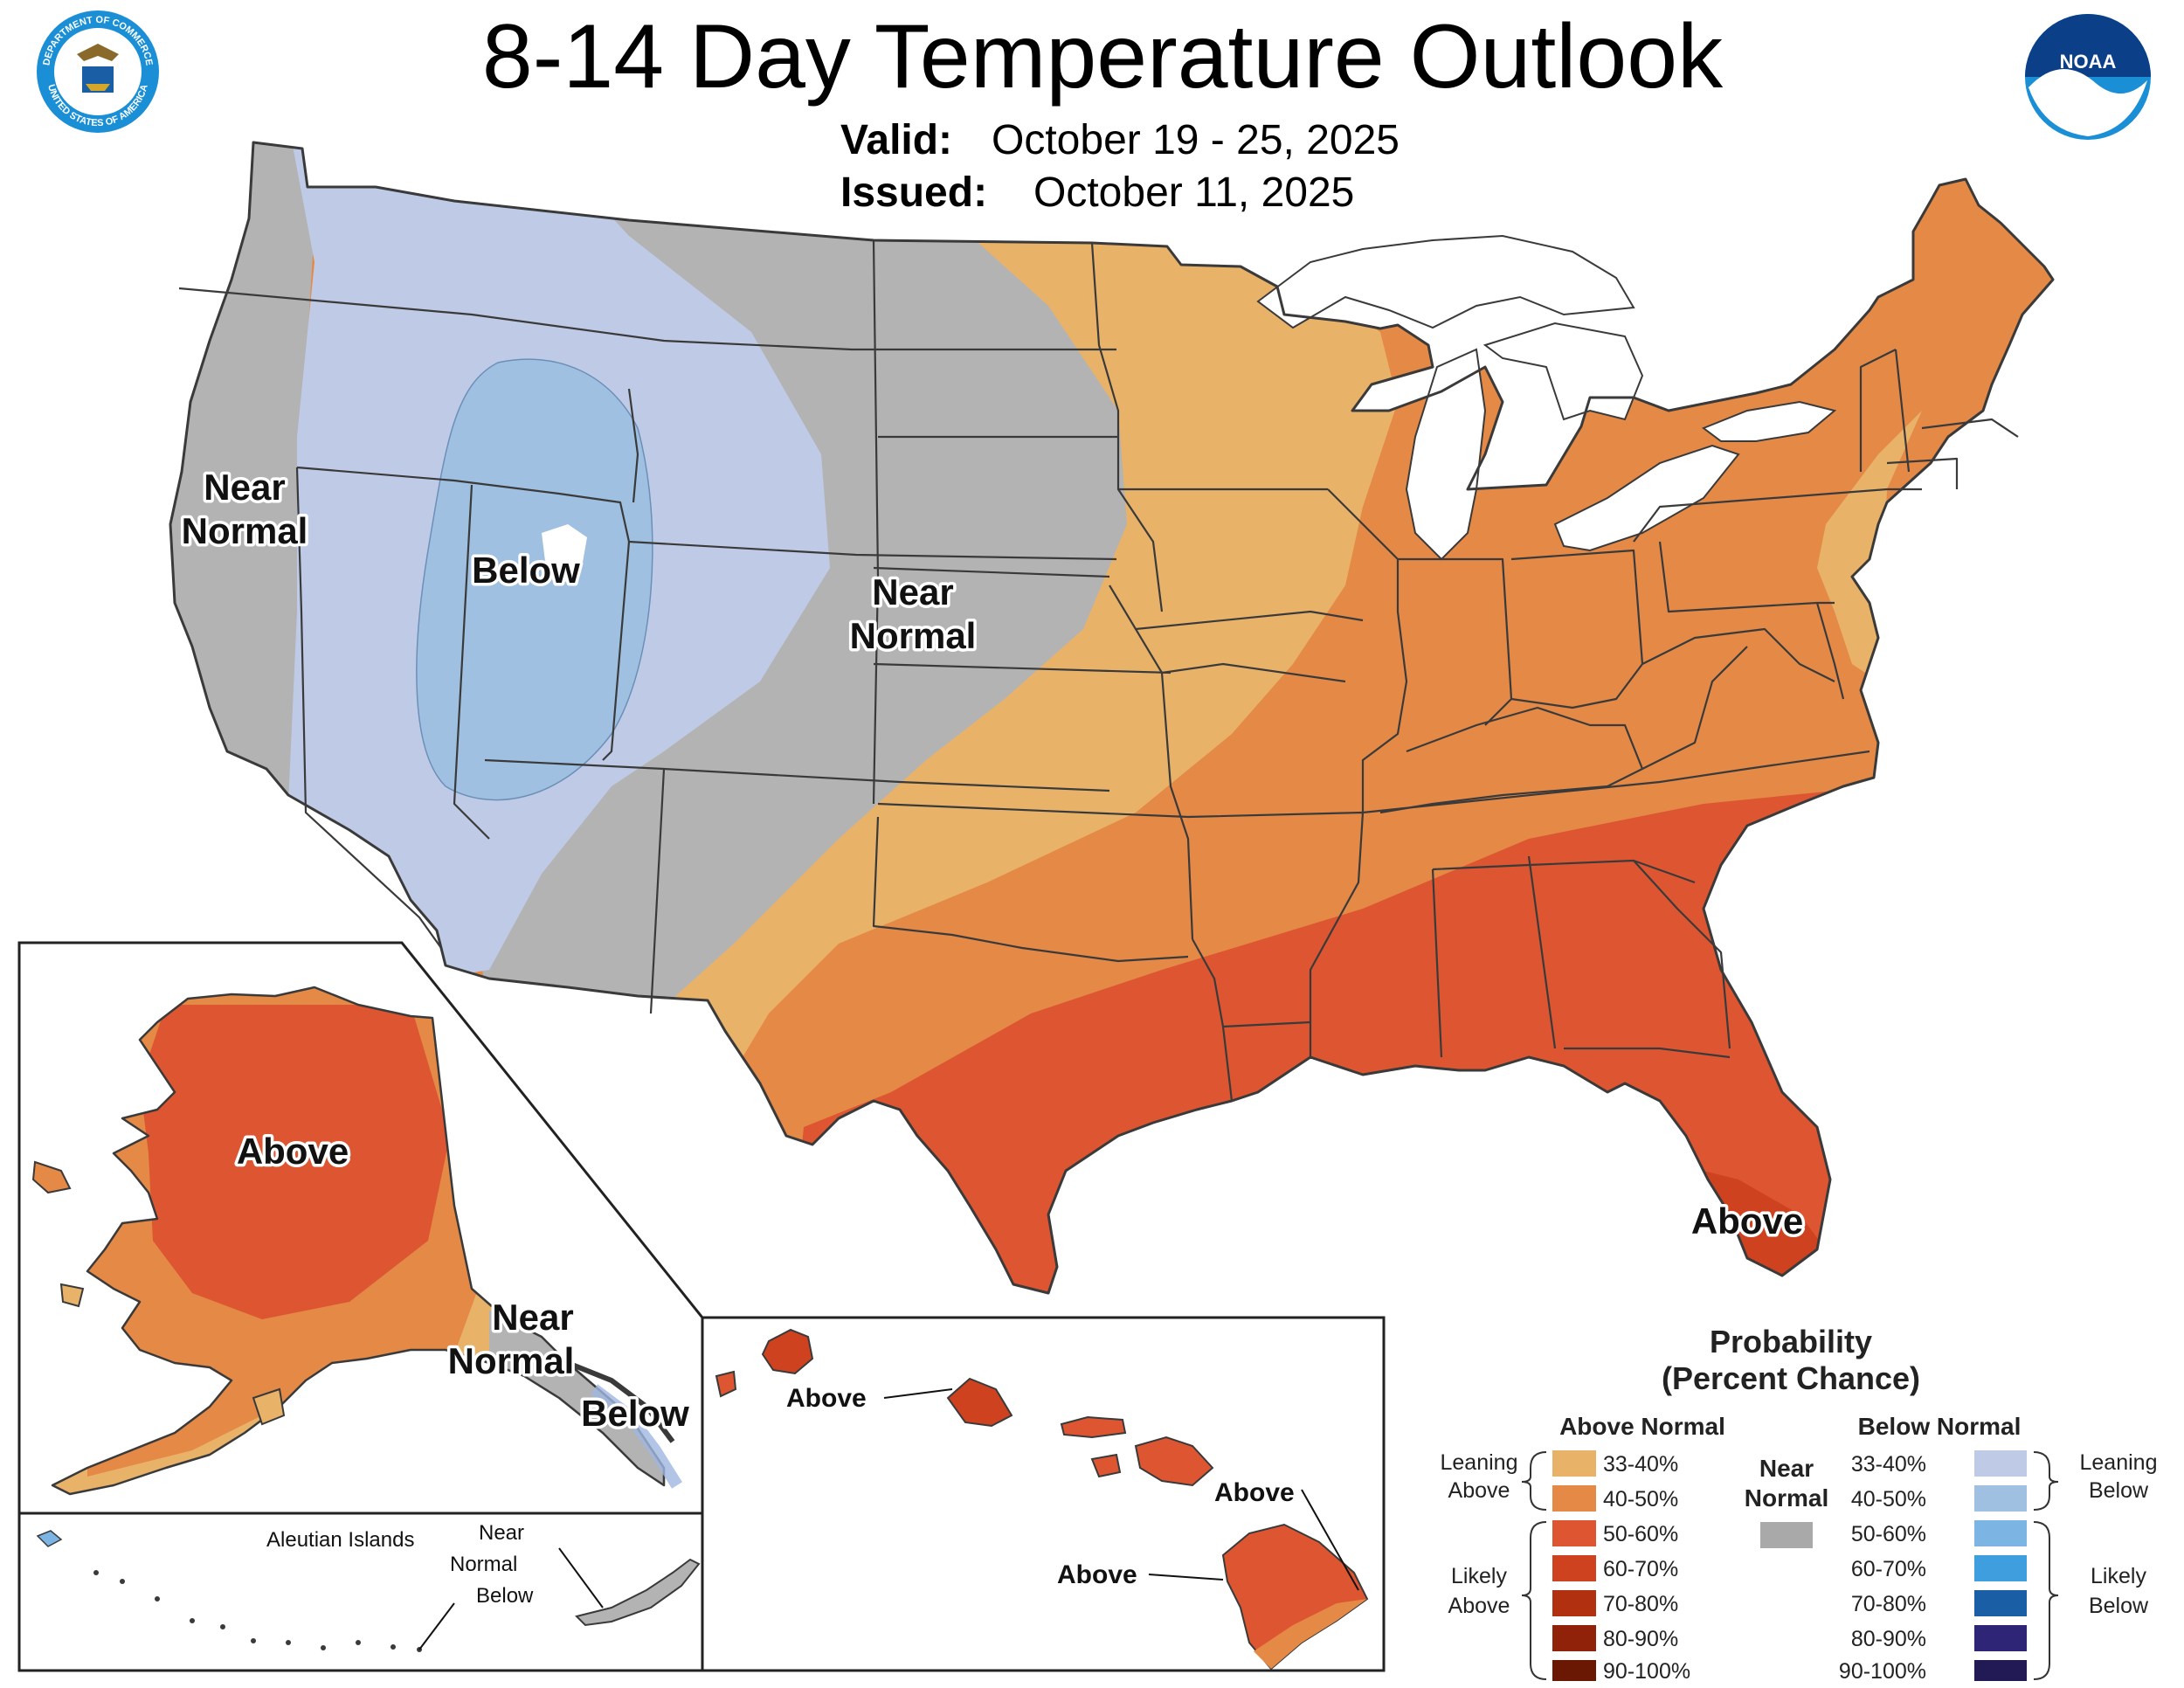  What do you see at coordinates (2046, 1481) in the screenshot?
I see `legend-leaning-below-bracket` at bounding box center [2046, 1481].